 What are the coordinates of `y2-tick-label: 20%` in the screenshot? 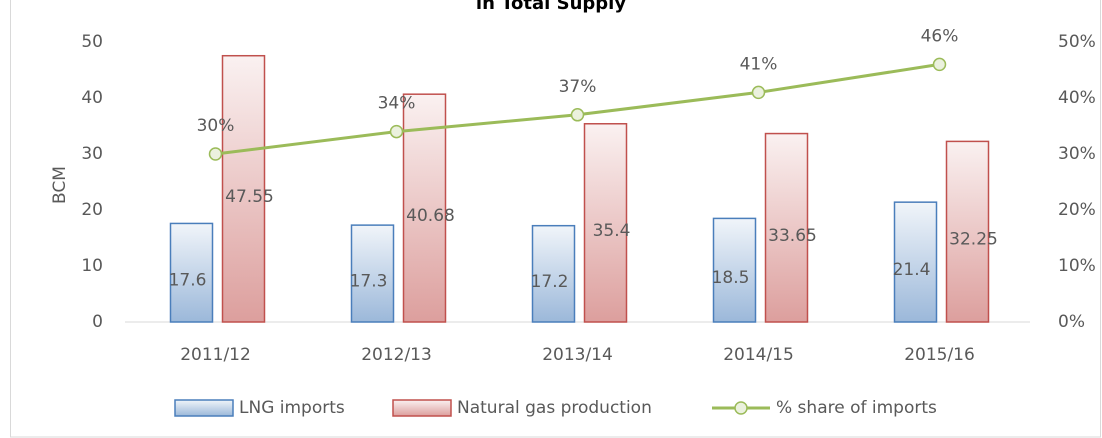 It's located at (1077, 210).